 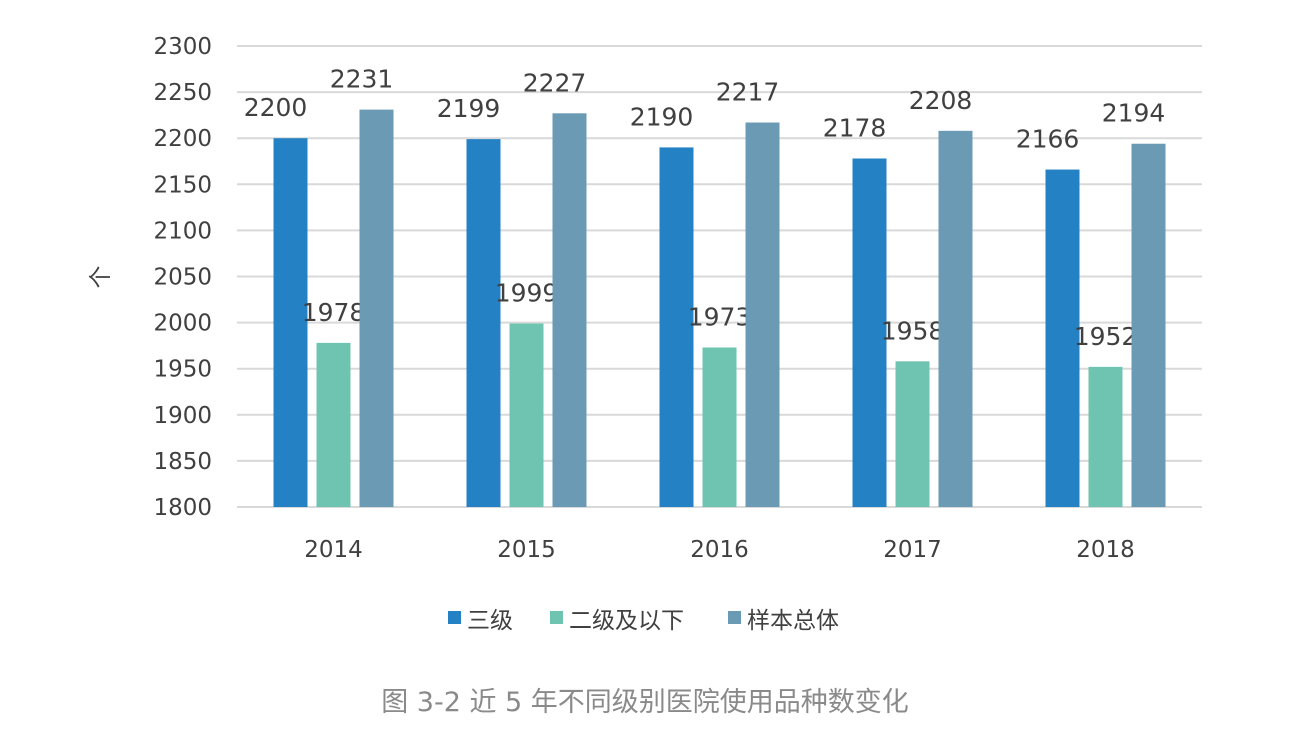 I want to click on y-tick-label: 1850, so click(x=182, y=462).